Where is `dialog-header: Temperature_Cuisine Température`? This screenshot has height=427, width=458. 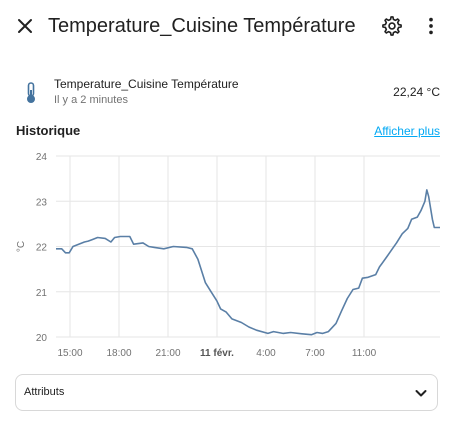
dialog-header: Temperature_Cuisine Température is located at coordinates (229, 27).